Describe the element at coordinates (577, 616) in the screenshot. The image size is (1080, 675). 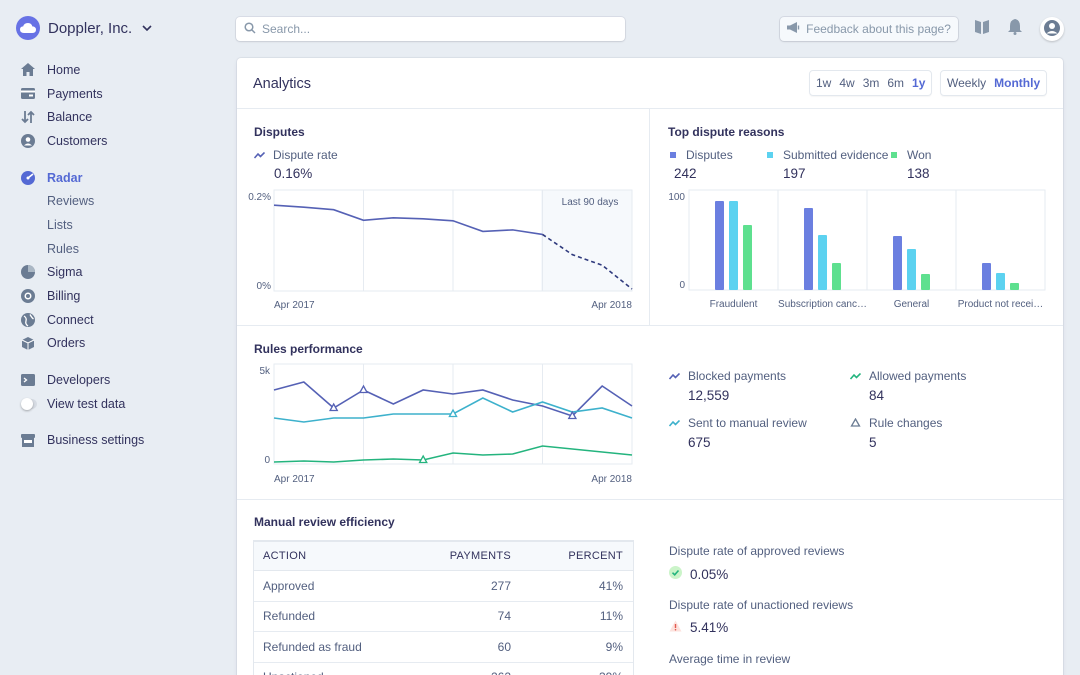
I see `cell-percent: 11%` at that location.